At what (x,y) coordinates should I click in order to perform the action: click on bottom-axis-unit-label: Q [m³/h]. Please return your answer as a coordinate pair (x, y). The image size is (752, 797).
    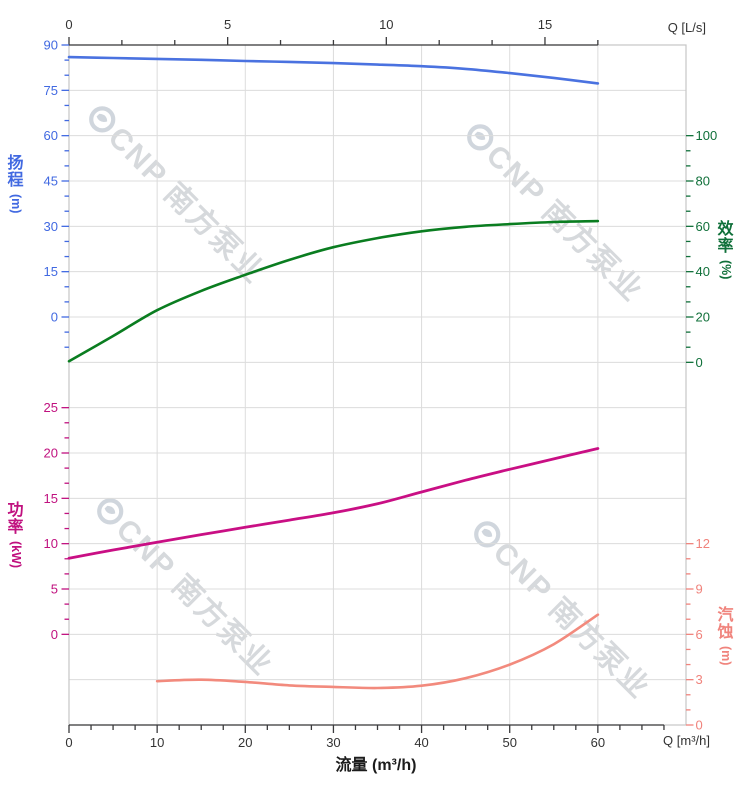
    Looking at the image, I should click on (686, 740).